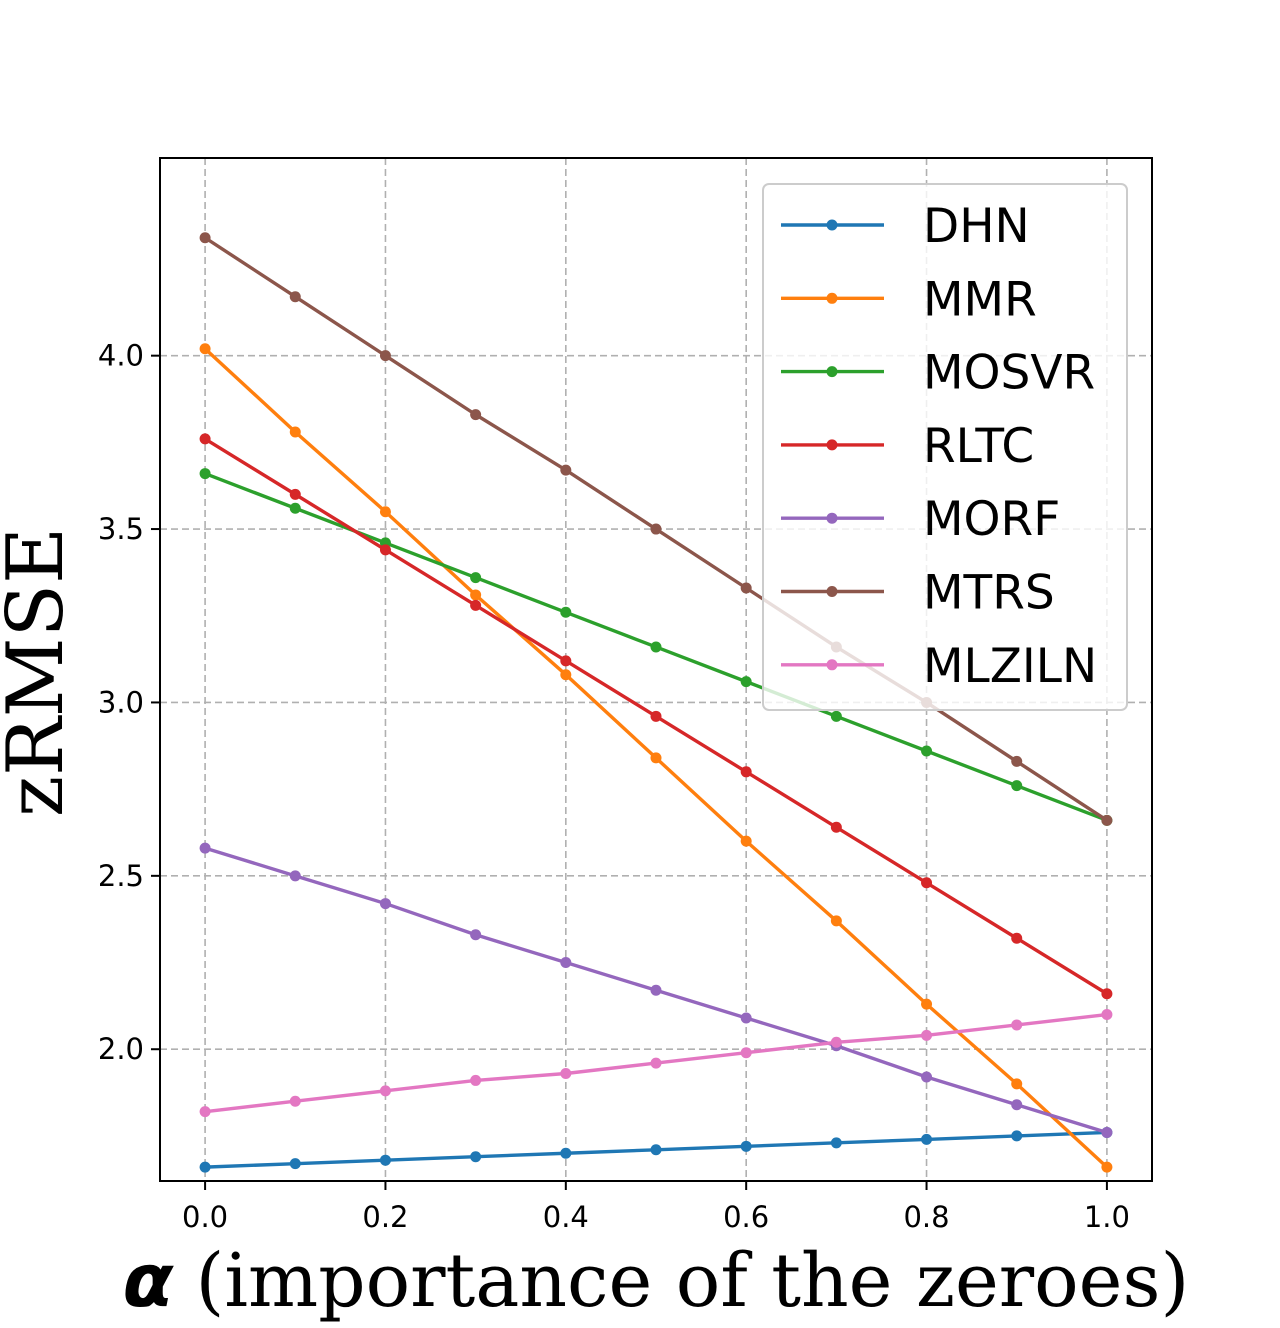 The image size is (1280, 1328). Describe the element at coordinates (566, 1217) in the screenshot. I see `x-tick-label: 0.4` at that location.